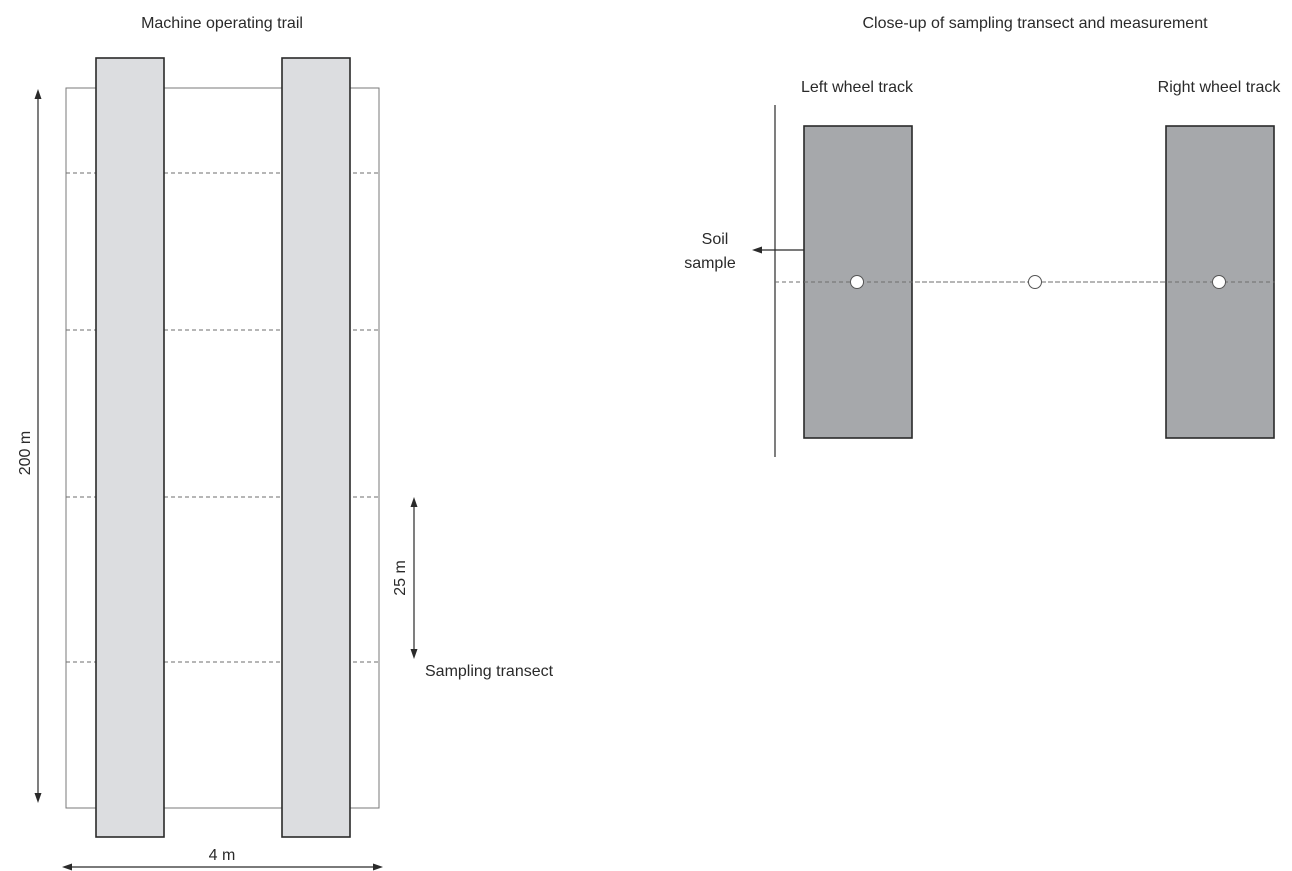  What do you see at coordinates (1220, 87) in the screenshot?
I see `right-track-label: Right wheel track` at bounding box center [1220, 87].